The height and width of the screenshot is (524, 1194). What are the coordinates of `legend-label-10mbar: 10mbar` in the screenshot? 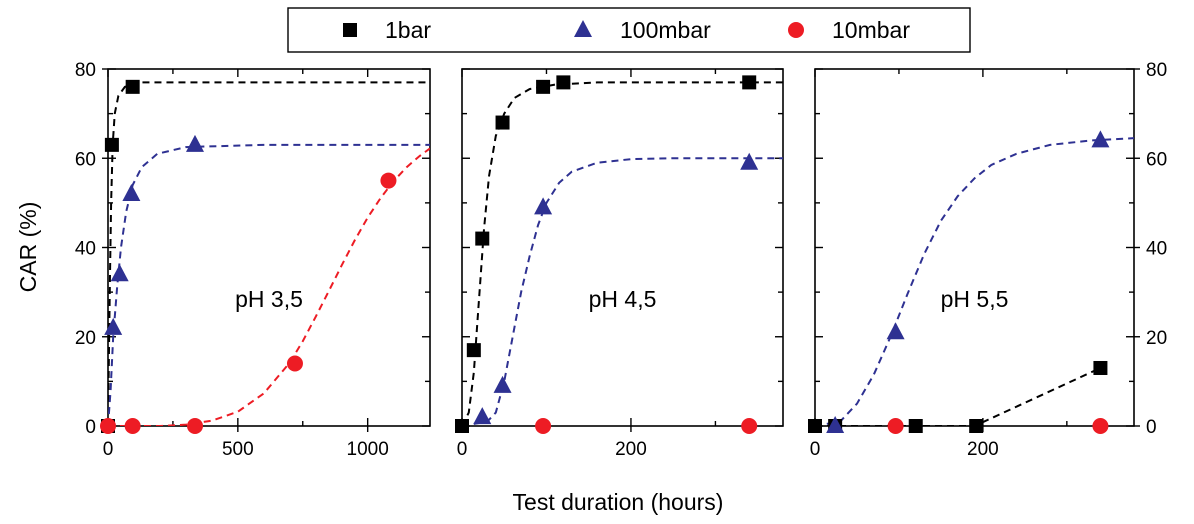 It's located at (871, 30).